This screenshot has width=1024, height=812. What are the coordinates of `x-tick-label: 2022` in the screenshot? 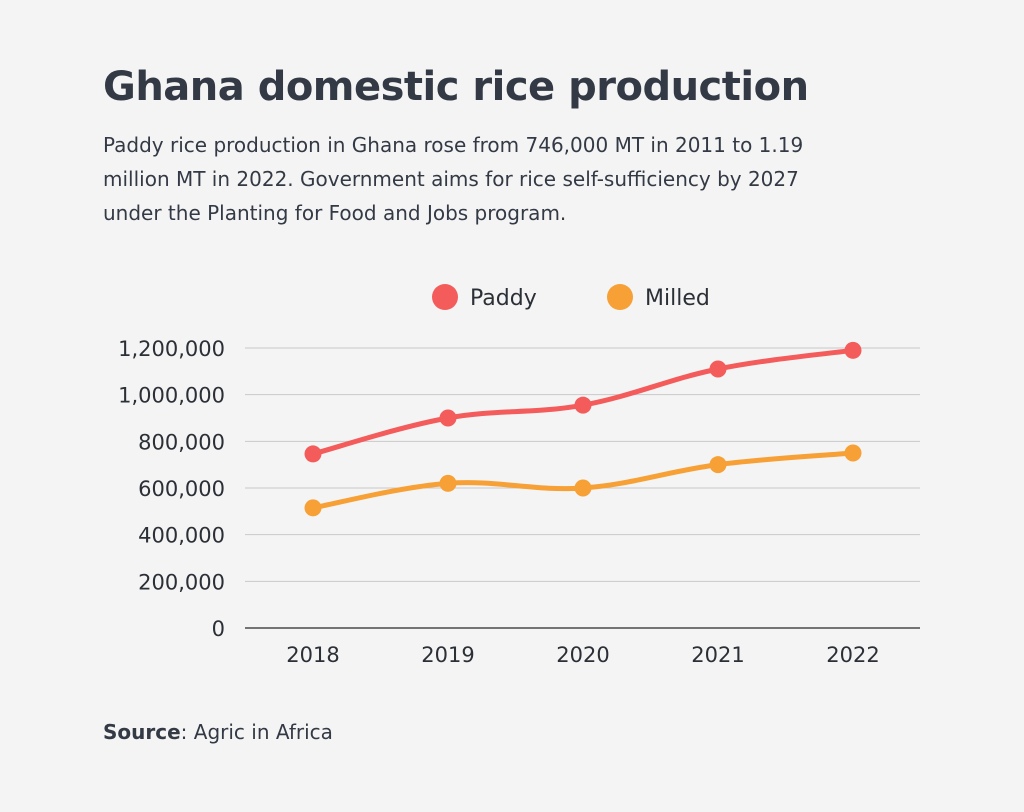 It's located at (852, 655).